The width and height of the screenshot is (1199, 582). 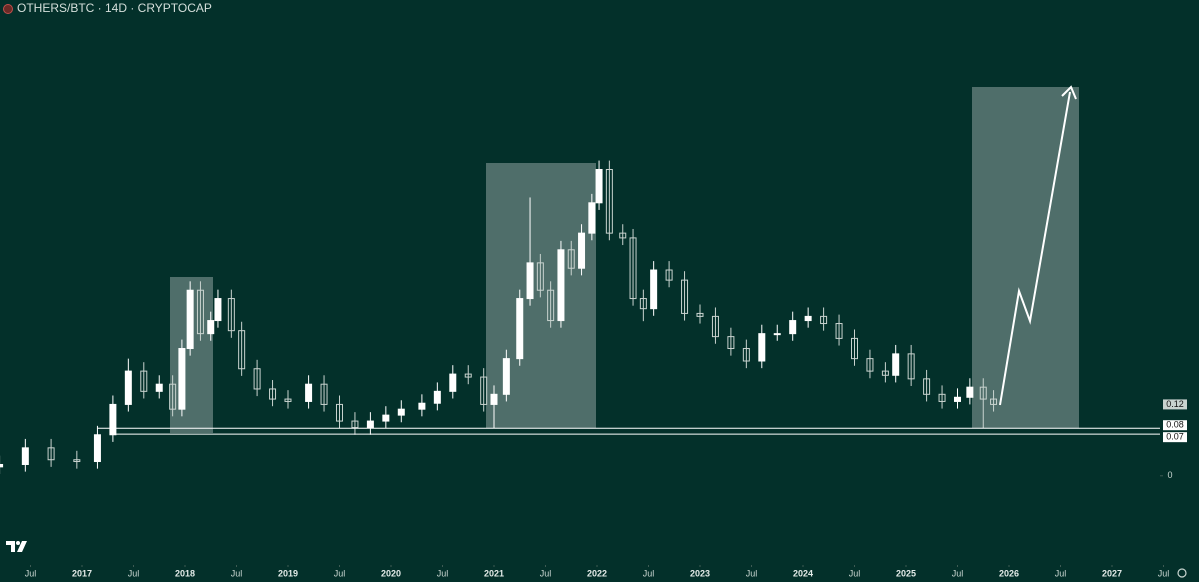 I want to click on level-label: 0.08, so click(x=1175, y=425).